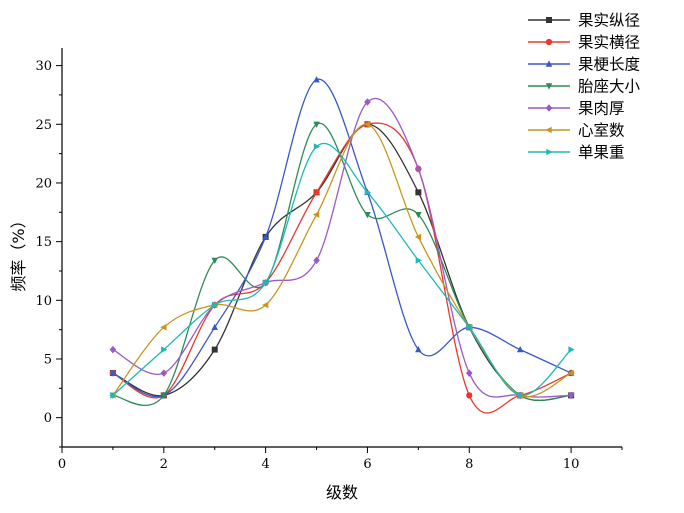 The height and width of the screenshot is (513, 684). What do you see at coordinates (576, 109) in the screenshot?
I see `legend-item: 果肉厚` at bounding box center [576, 109].